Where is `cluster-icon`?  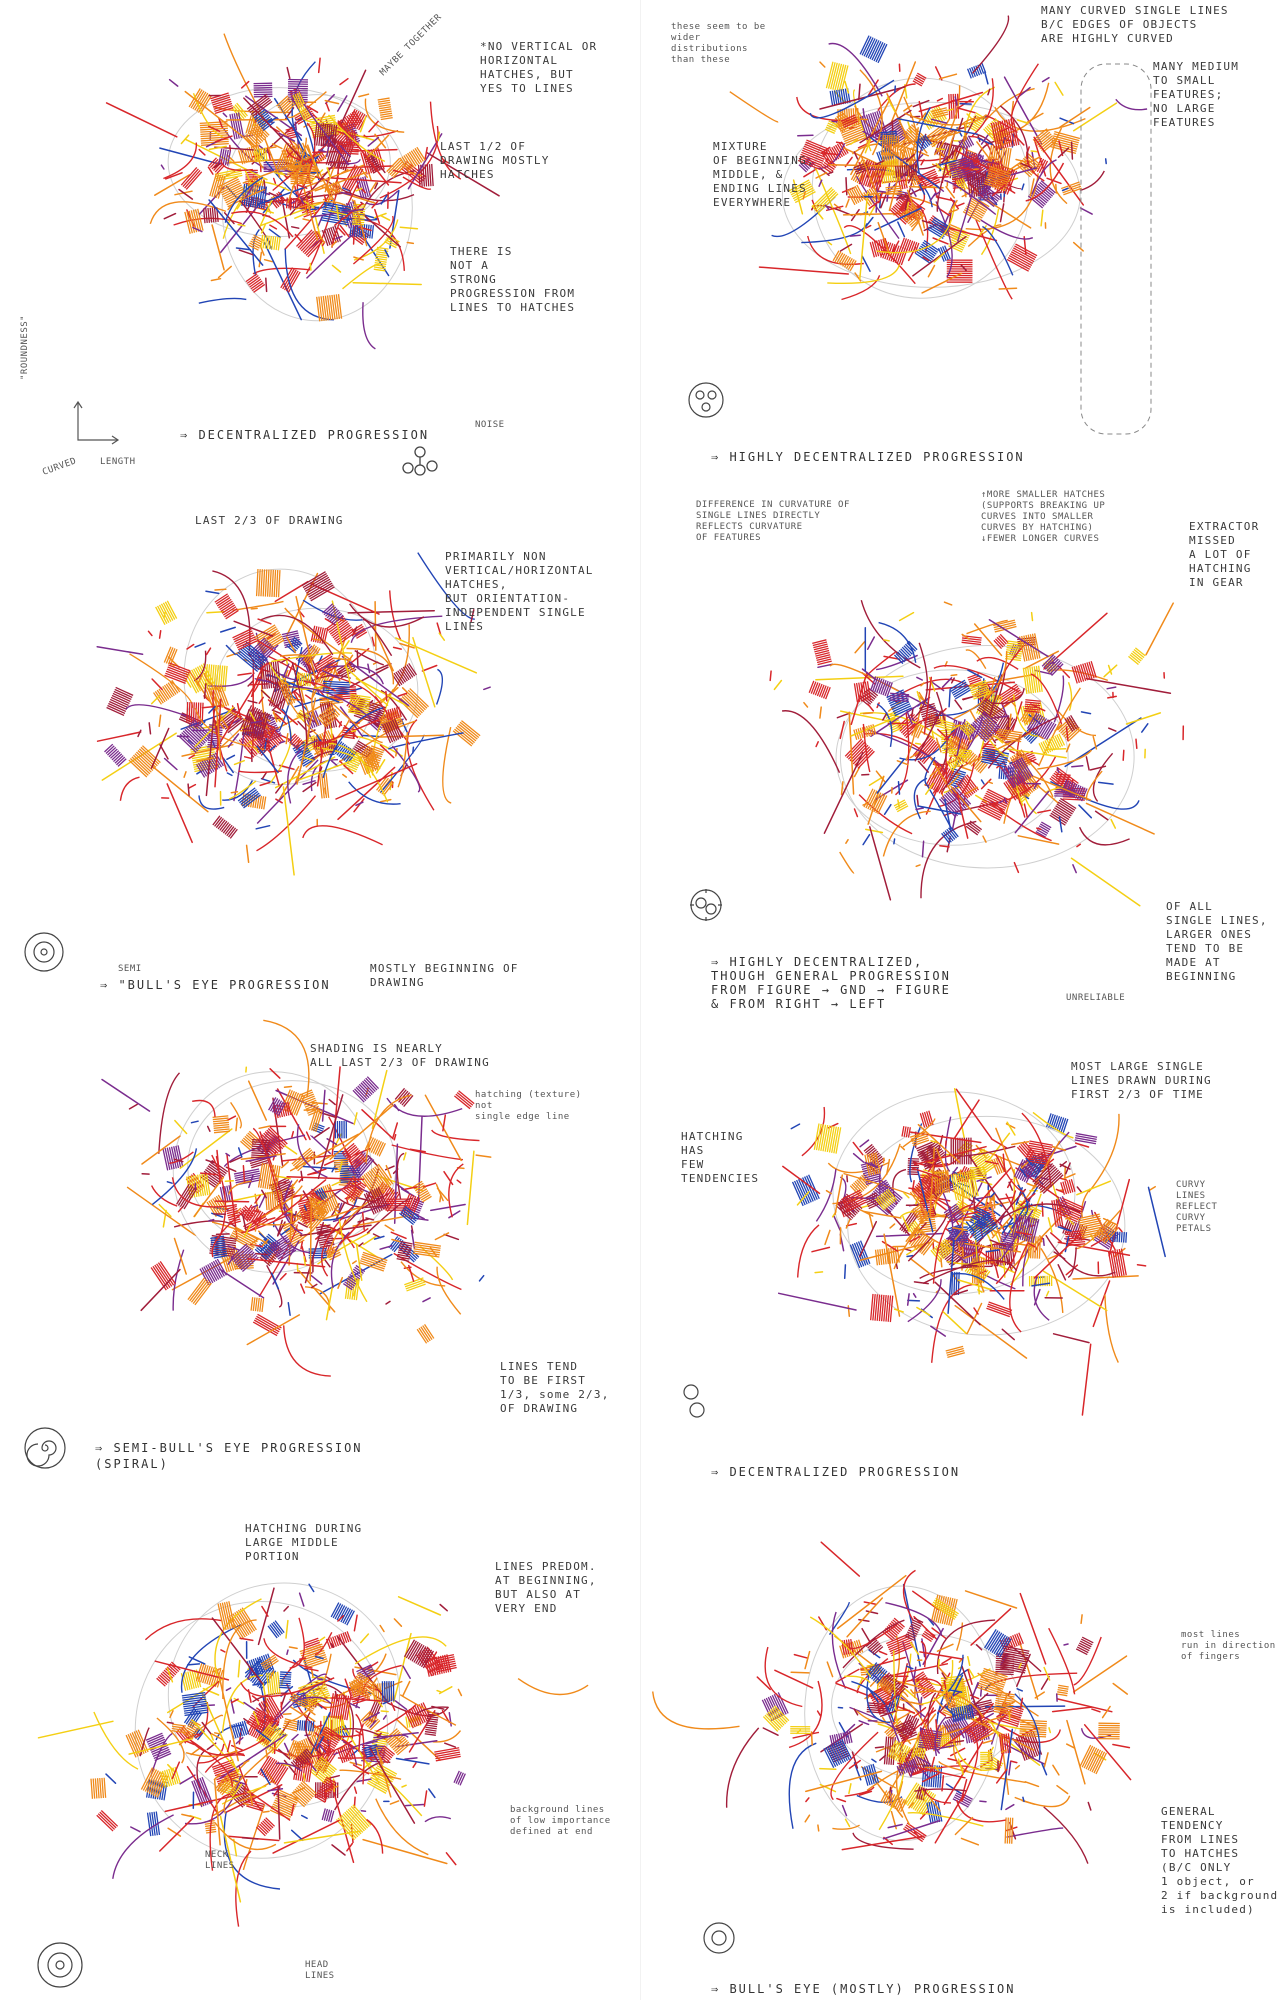
cluster-icon is located at coordinates (706, 400).